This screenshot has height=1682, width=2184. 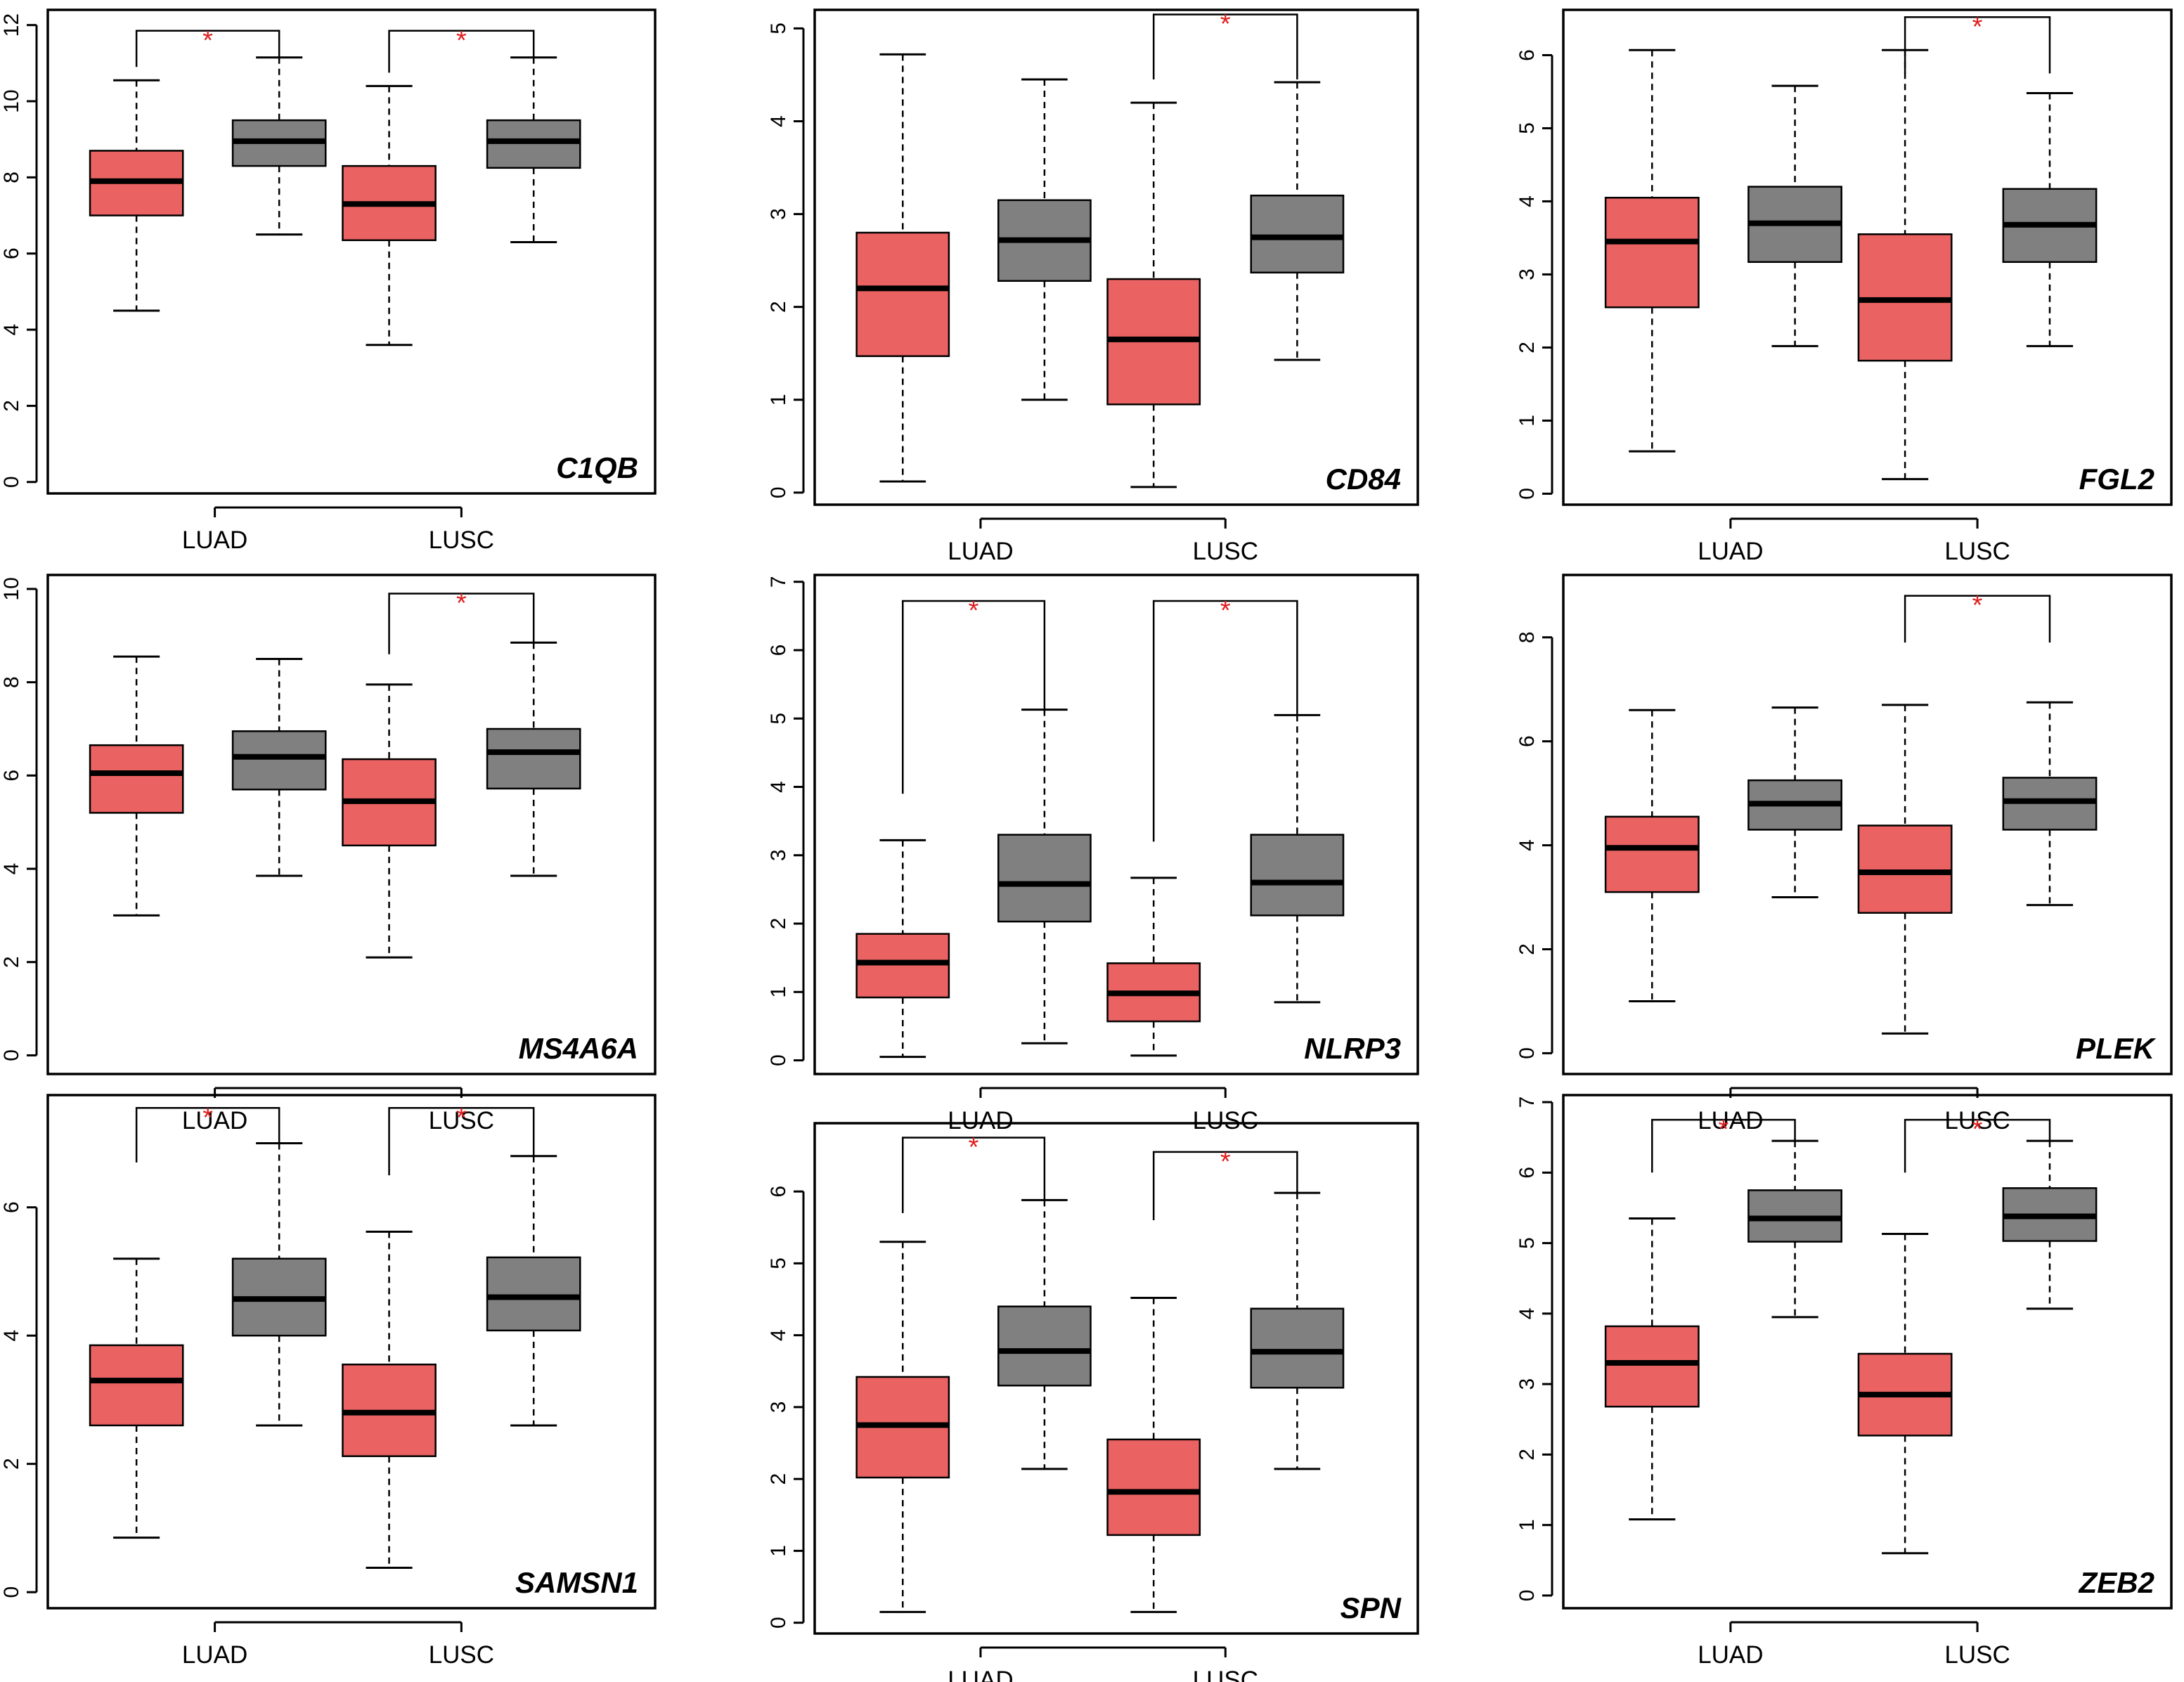 I want to click on gene-label: SAMSN1, so click(x=576, y=1582).